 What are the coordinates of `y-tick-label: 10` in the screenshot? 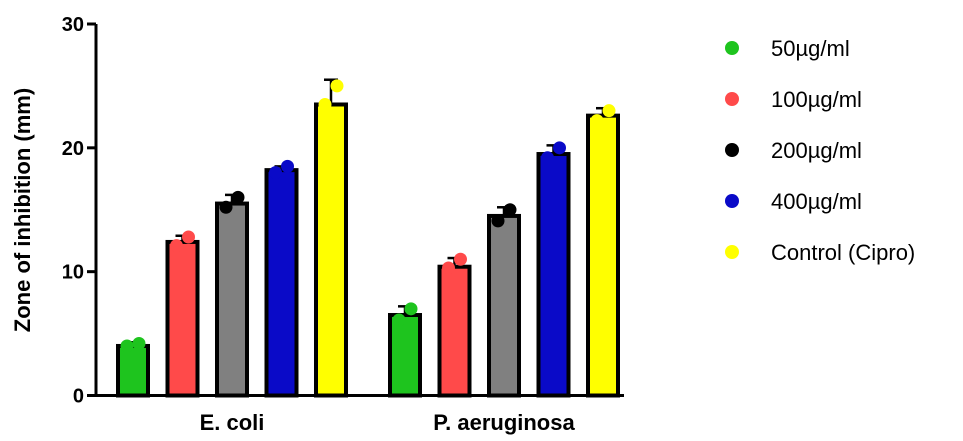 It's located at (73, 273).